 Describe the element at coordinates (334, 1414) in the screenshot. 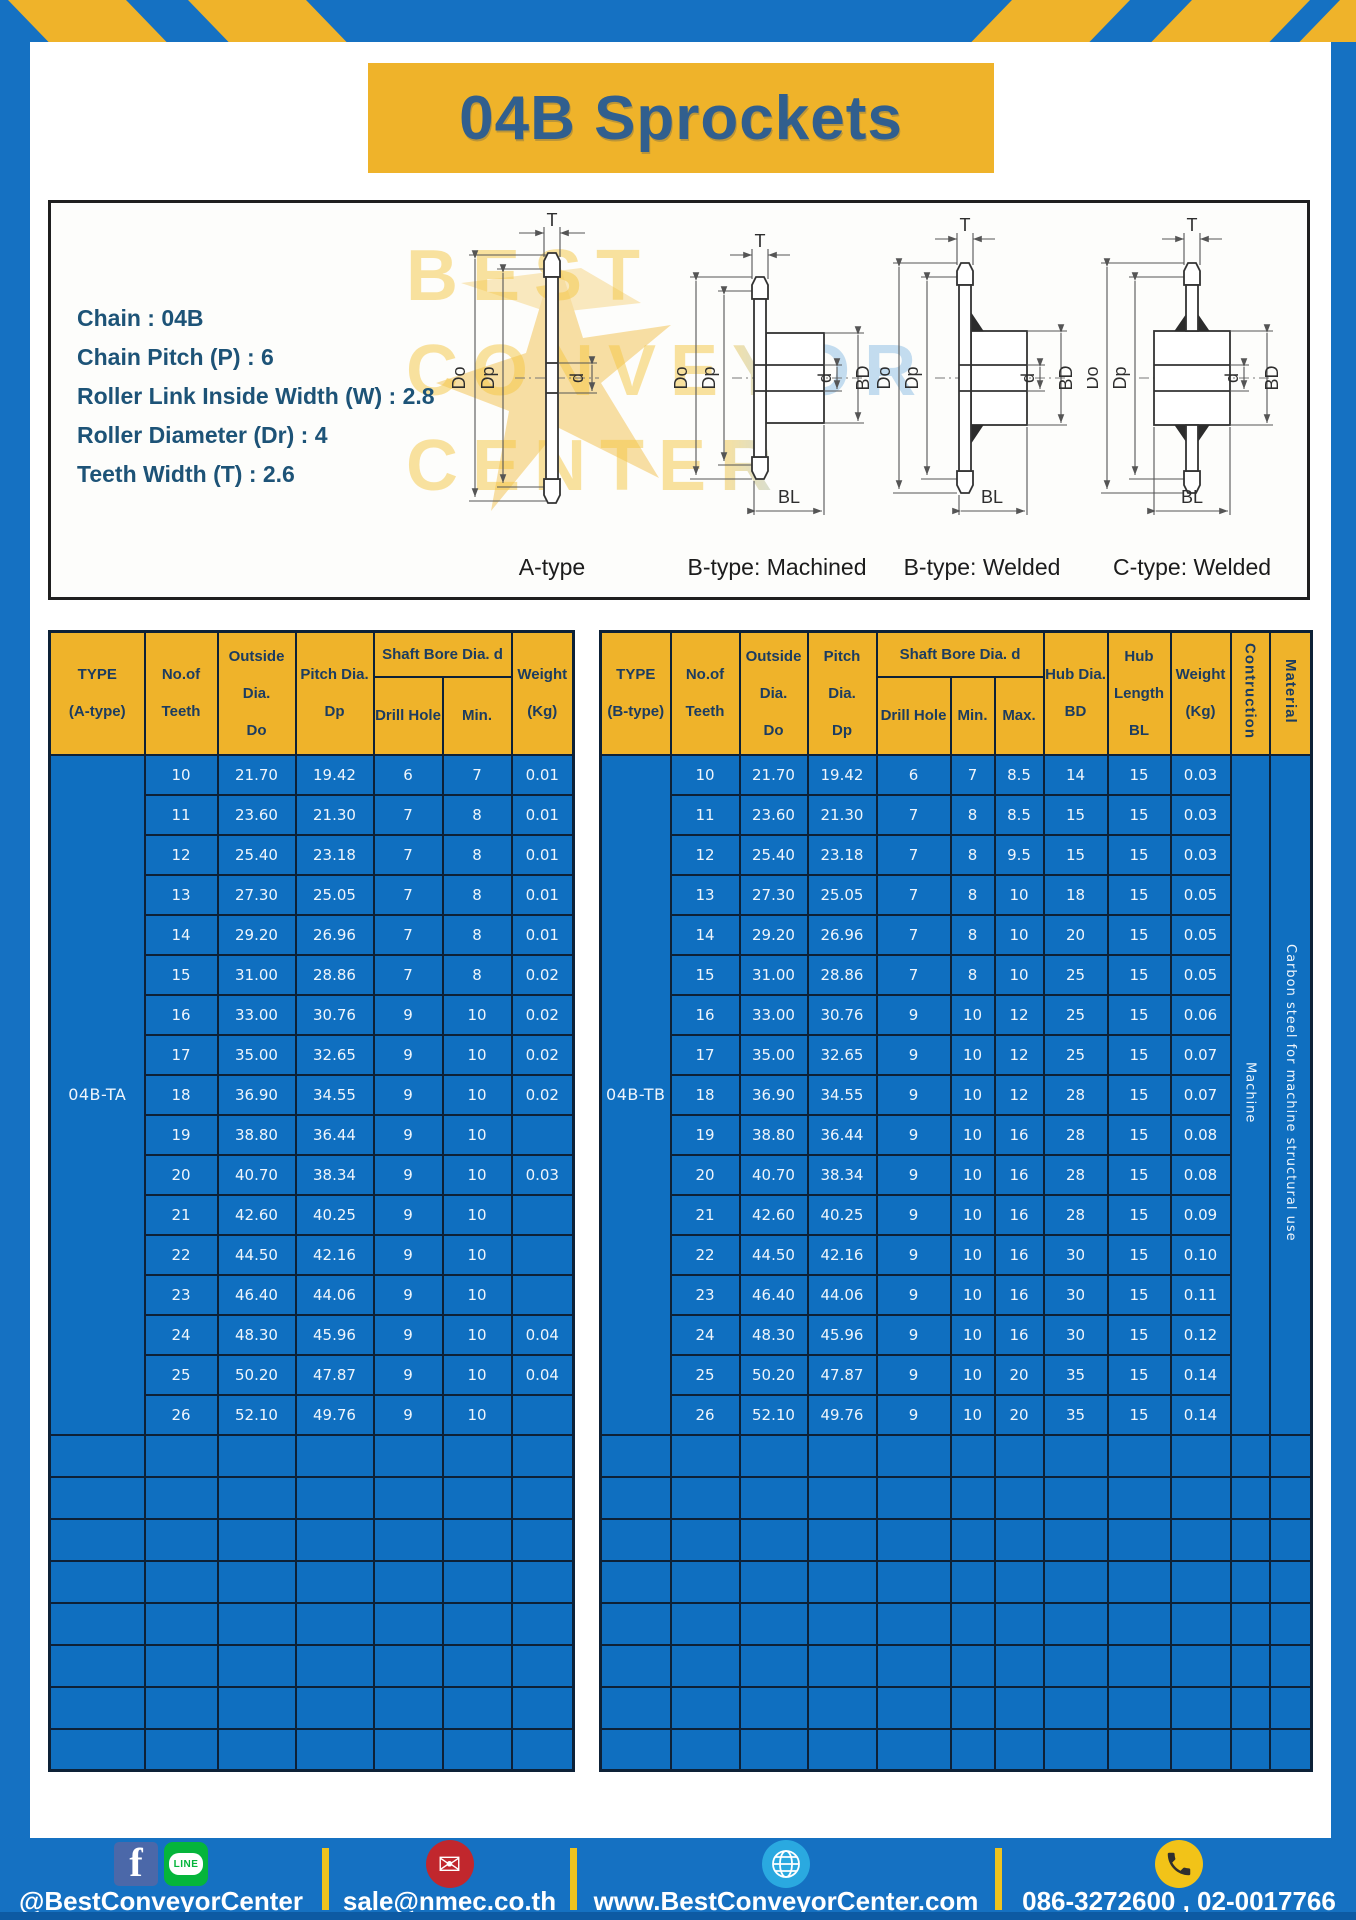

I see `table-cell: 49.76` at that location.